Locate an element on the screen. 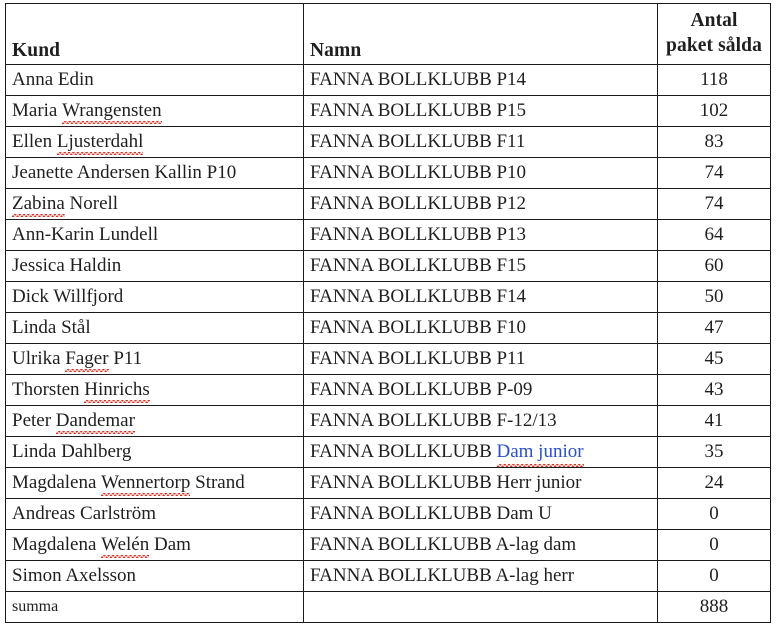  cell-kund: Magdalena Wennertorp Strand is located at coordinates (154, 483).